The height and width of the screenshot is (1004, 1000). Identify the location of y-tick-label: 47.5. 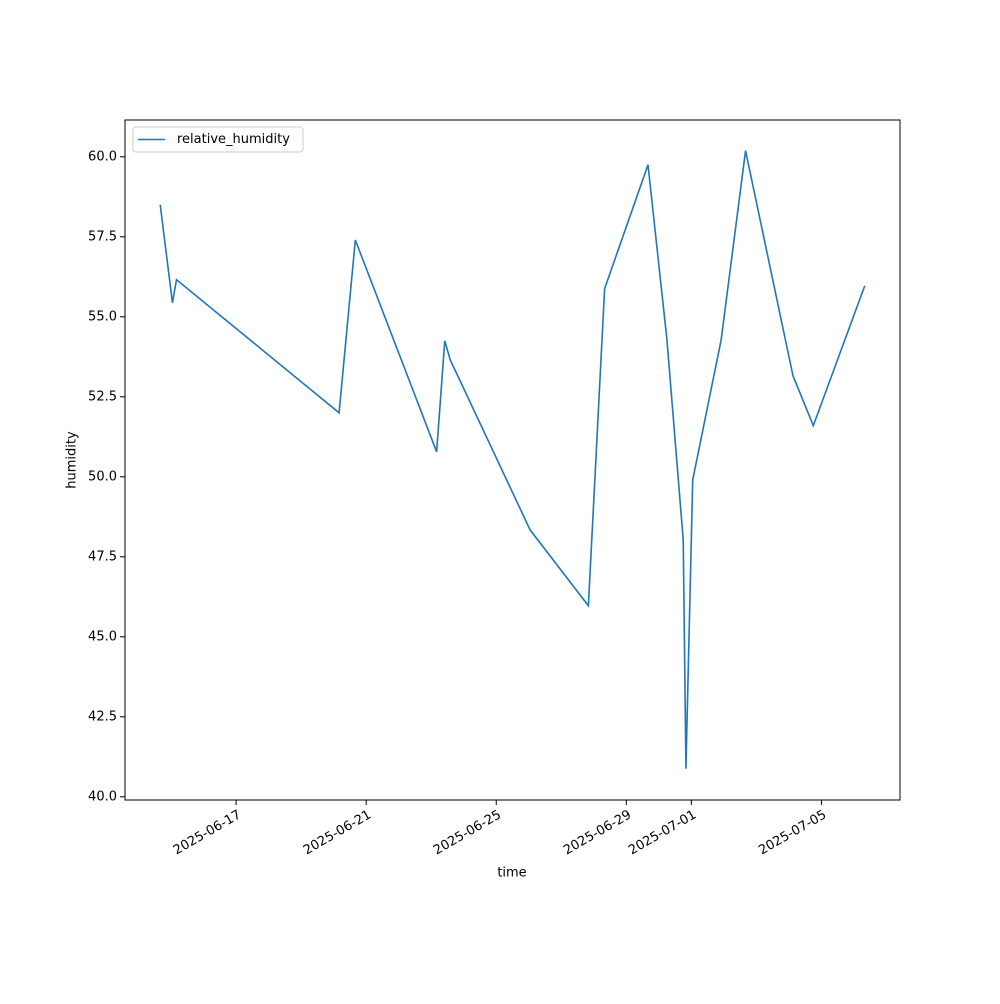
(102, 556).